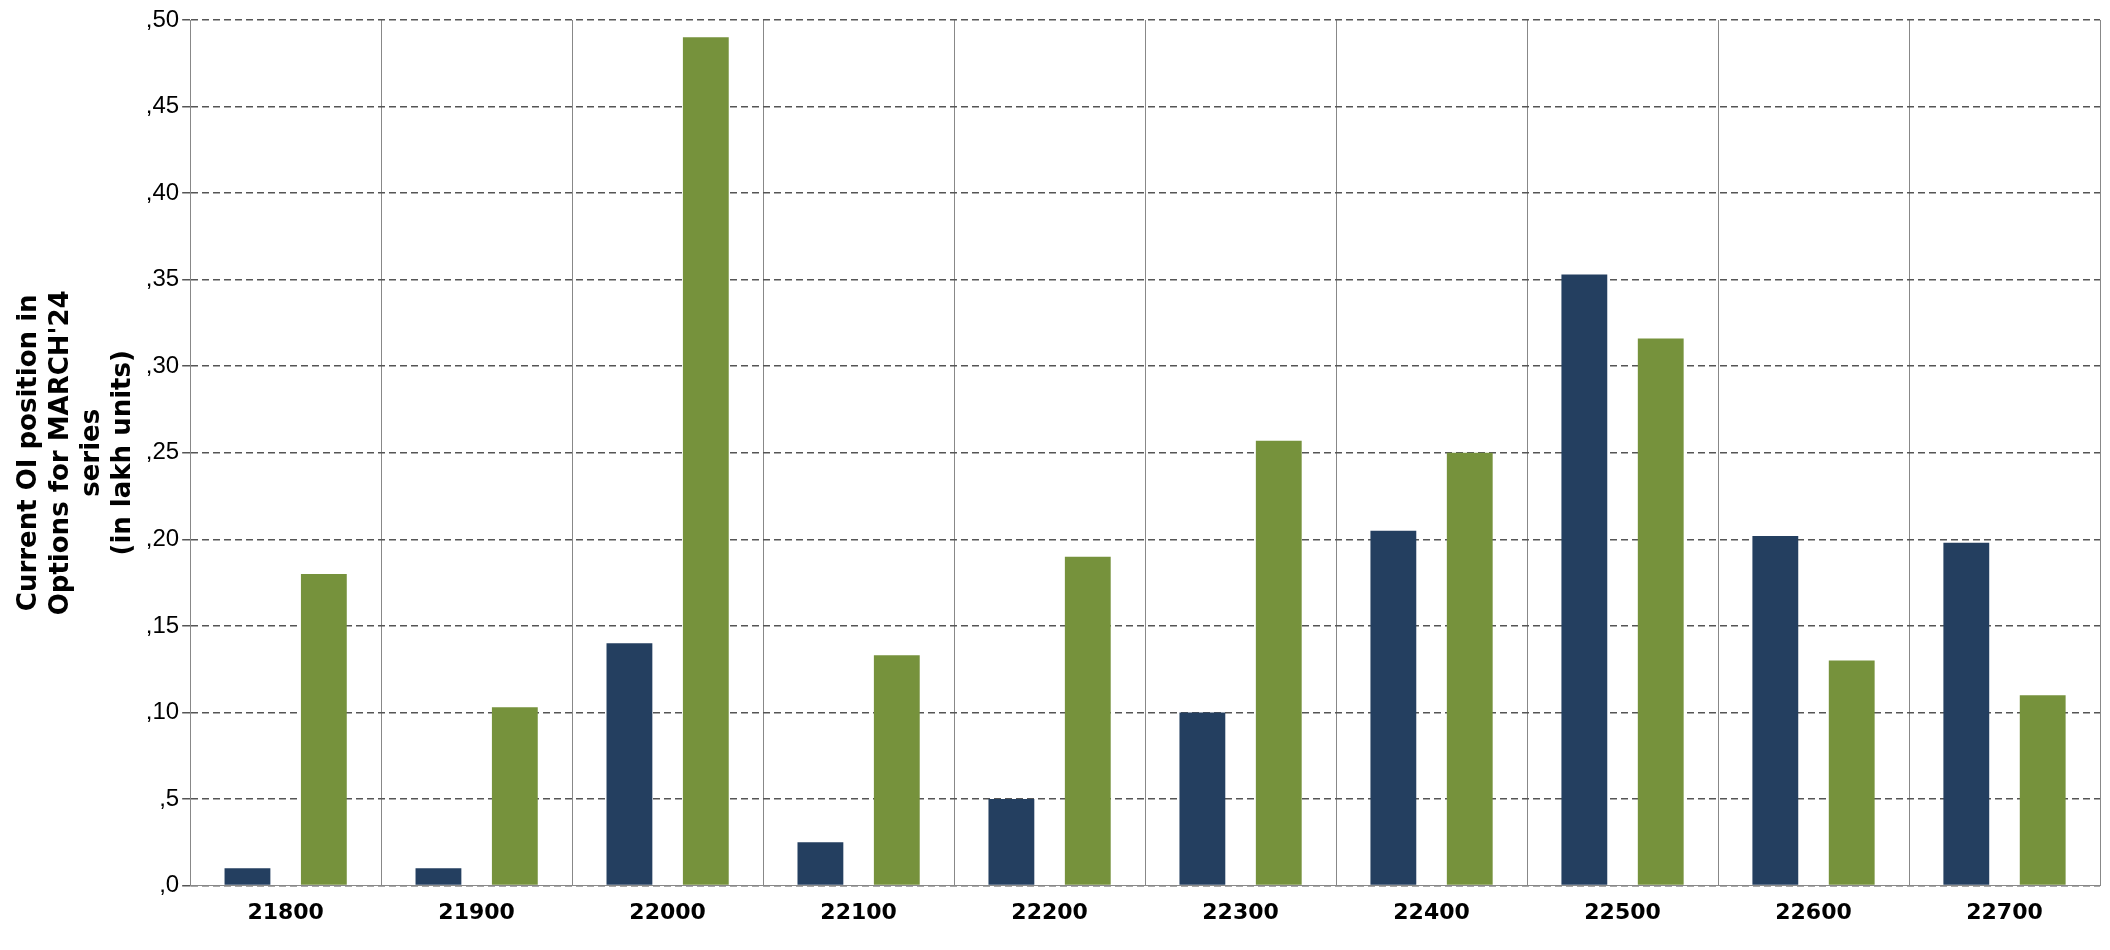 Image resolution: width=2110 pixels, height=950 pixels. Describe the element at coordinates (162, 278) in the screenshot. I see `y-tick-label: ,35` at that location.